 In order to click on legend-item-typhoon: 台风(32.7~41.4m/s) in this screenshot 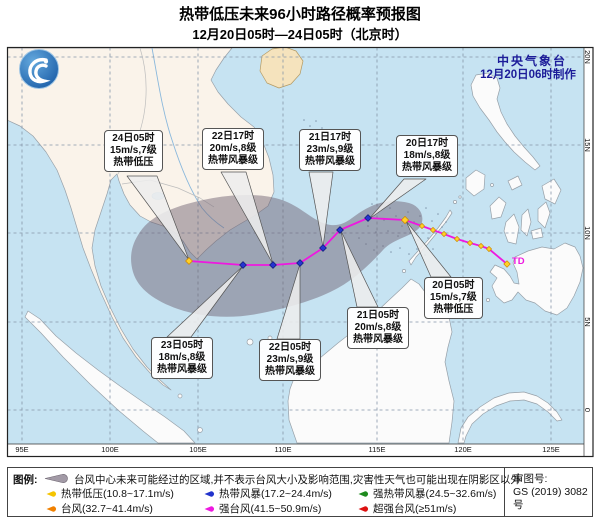, I will do `click(99, 508)`.